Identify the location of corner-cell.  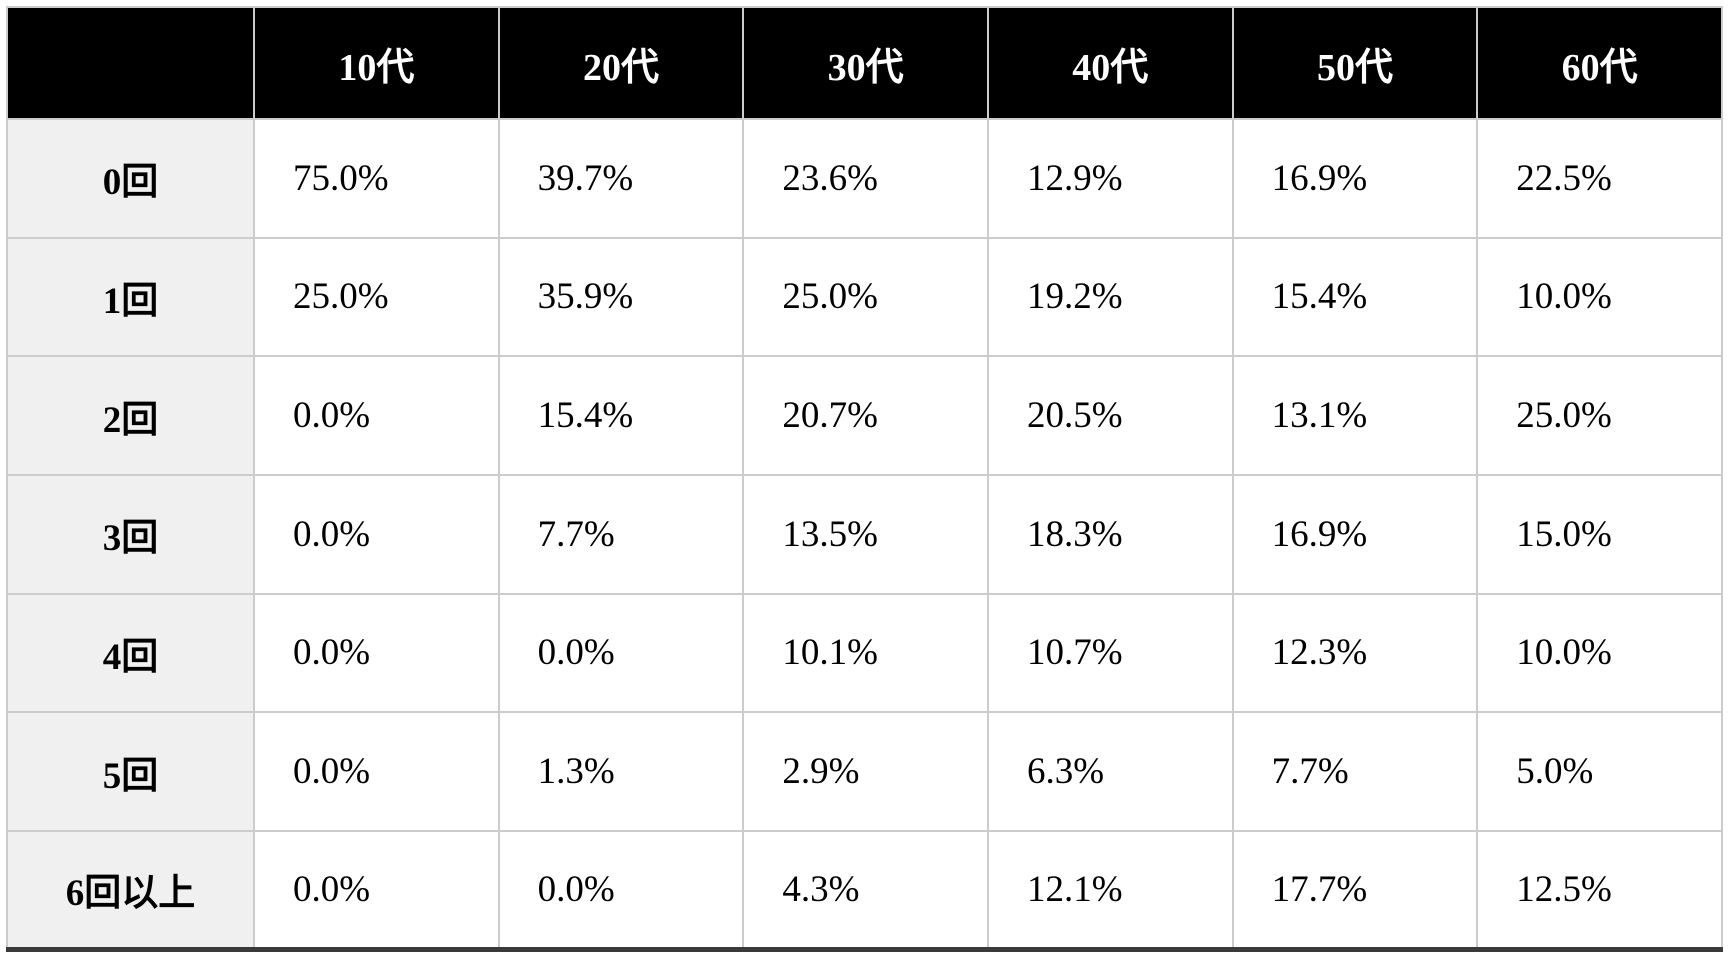
(130, 63).